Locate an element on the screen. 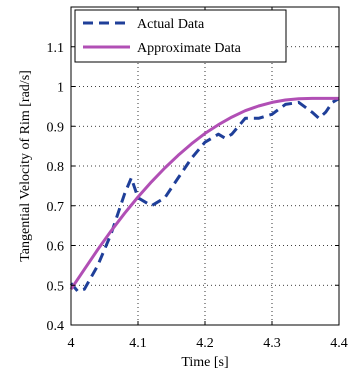 The width and height of the screenshot is (353, 379). x-tick-label: 4.1 is located at coordinates (138, 343).